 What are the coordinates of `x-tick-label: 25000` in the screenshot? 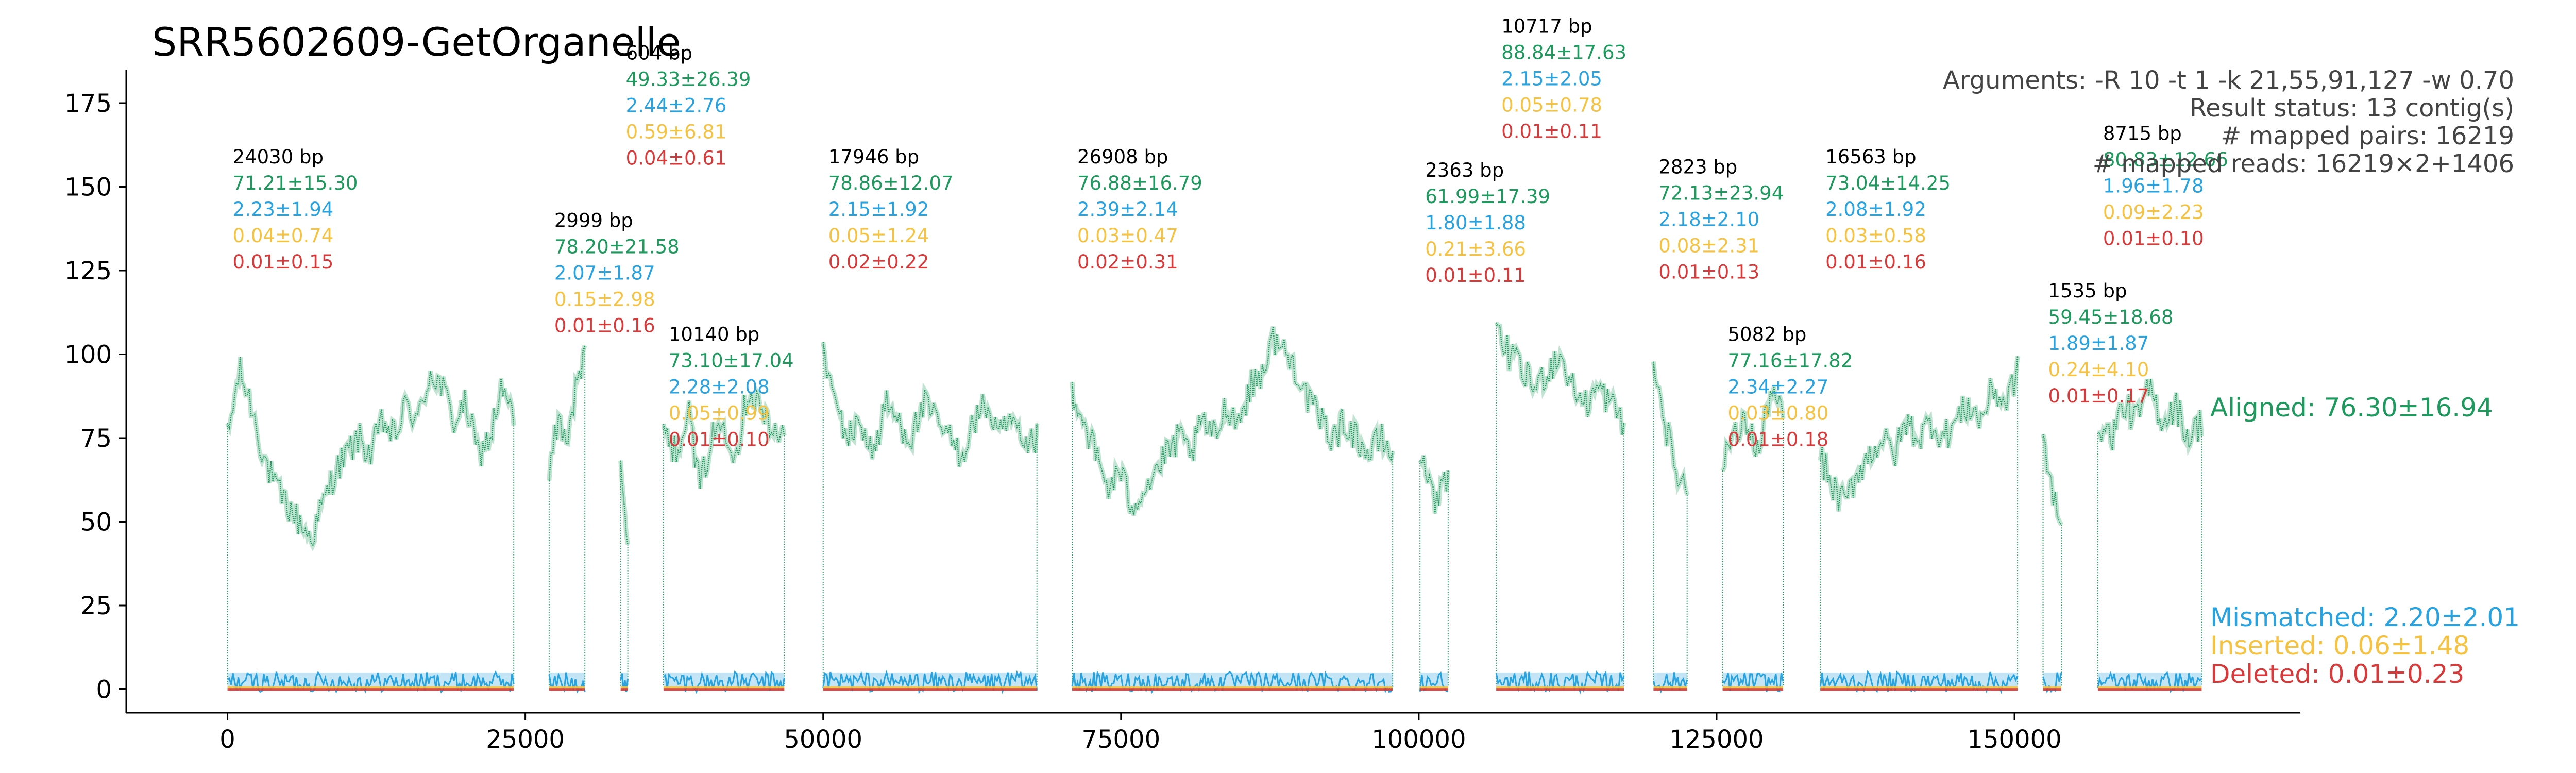 It's located at (525, 739).